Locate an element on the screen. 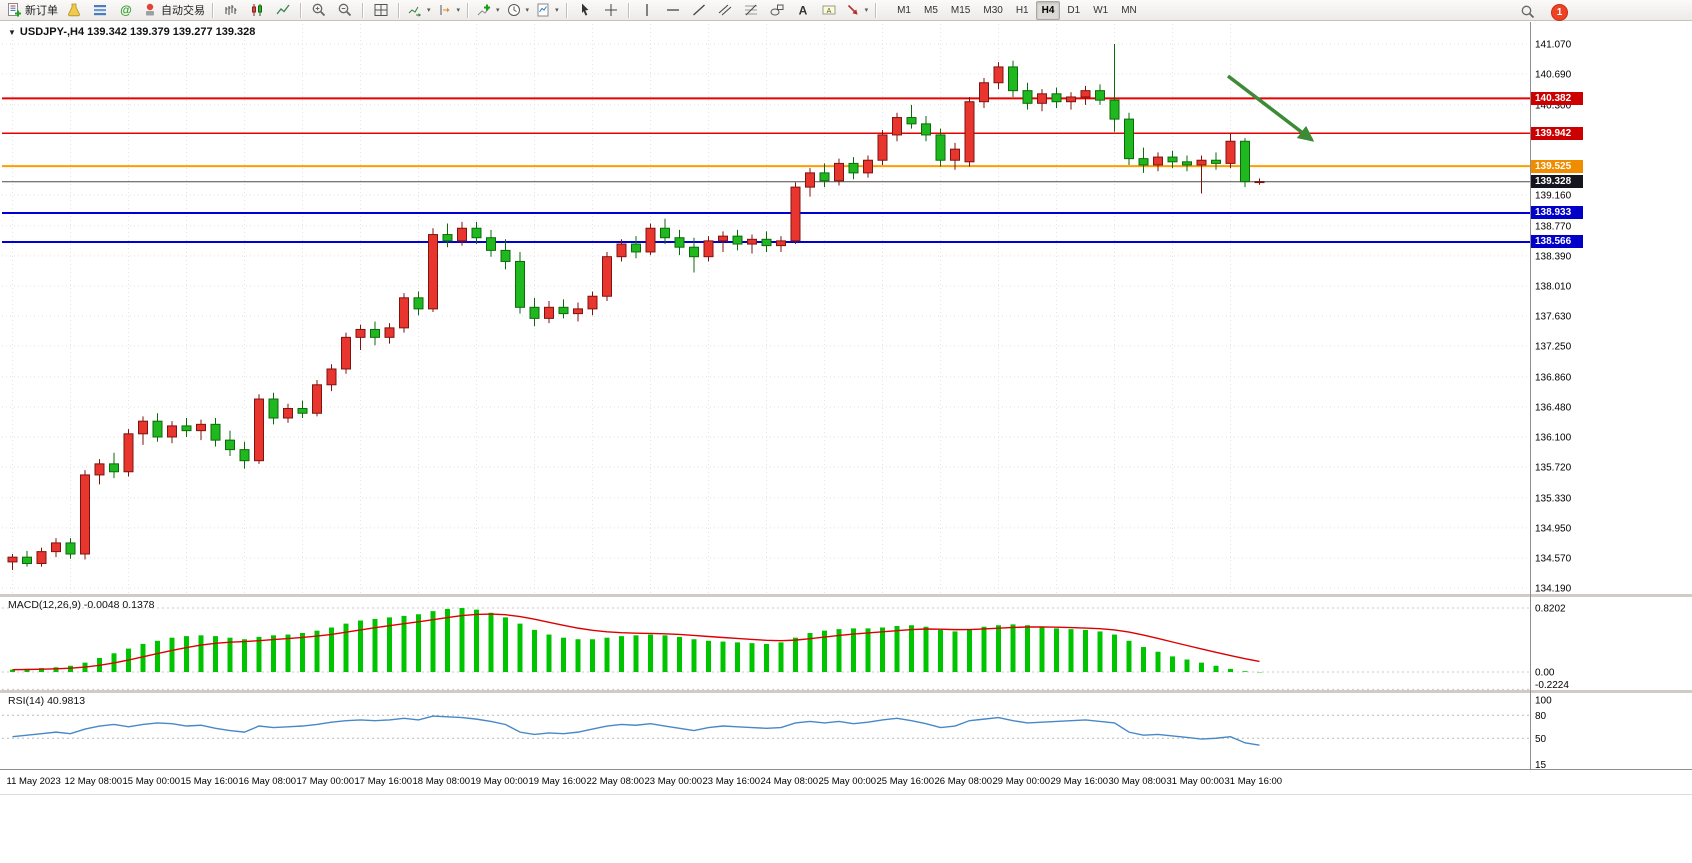  timeframe-d1: D1 is located at coordinates (1074, 10).